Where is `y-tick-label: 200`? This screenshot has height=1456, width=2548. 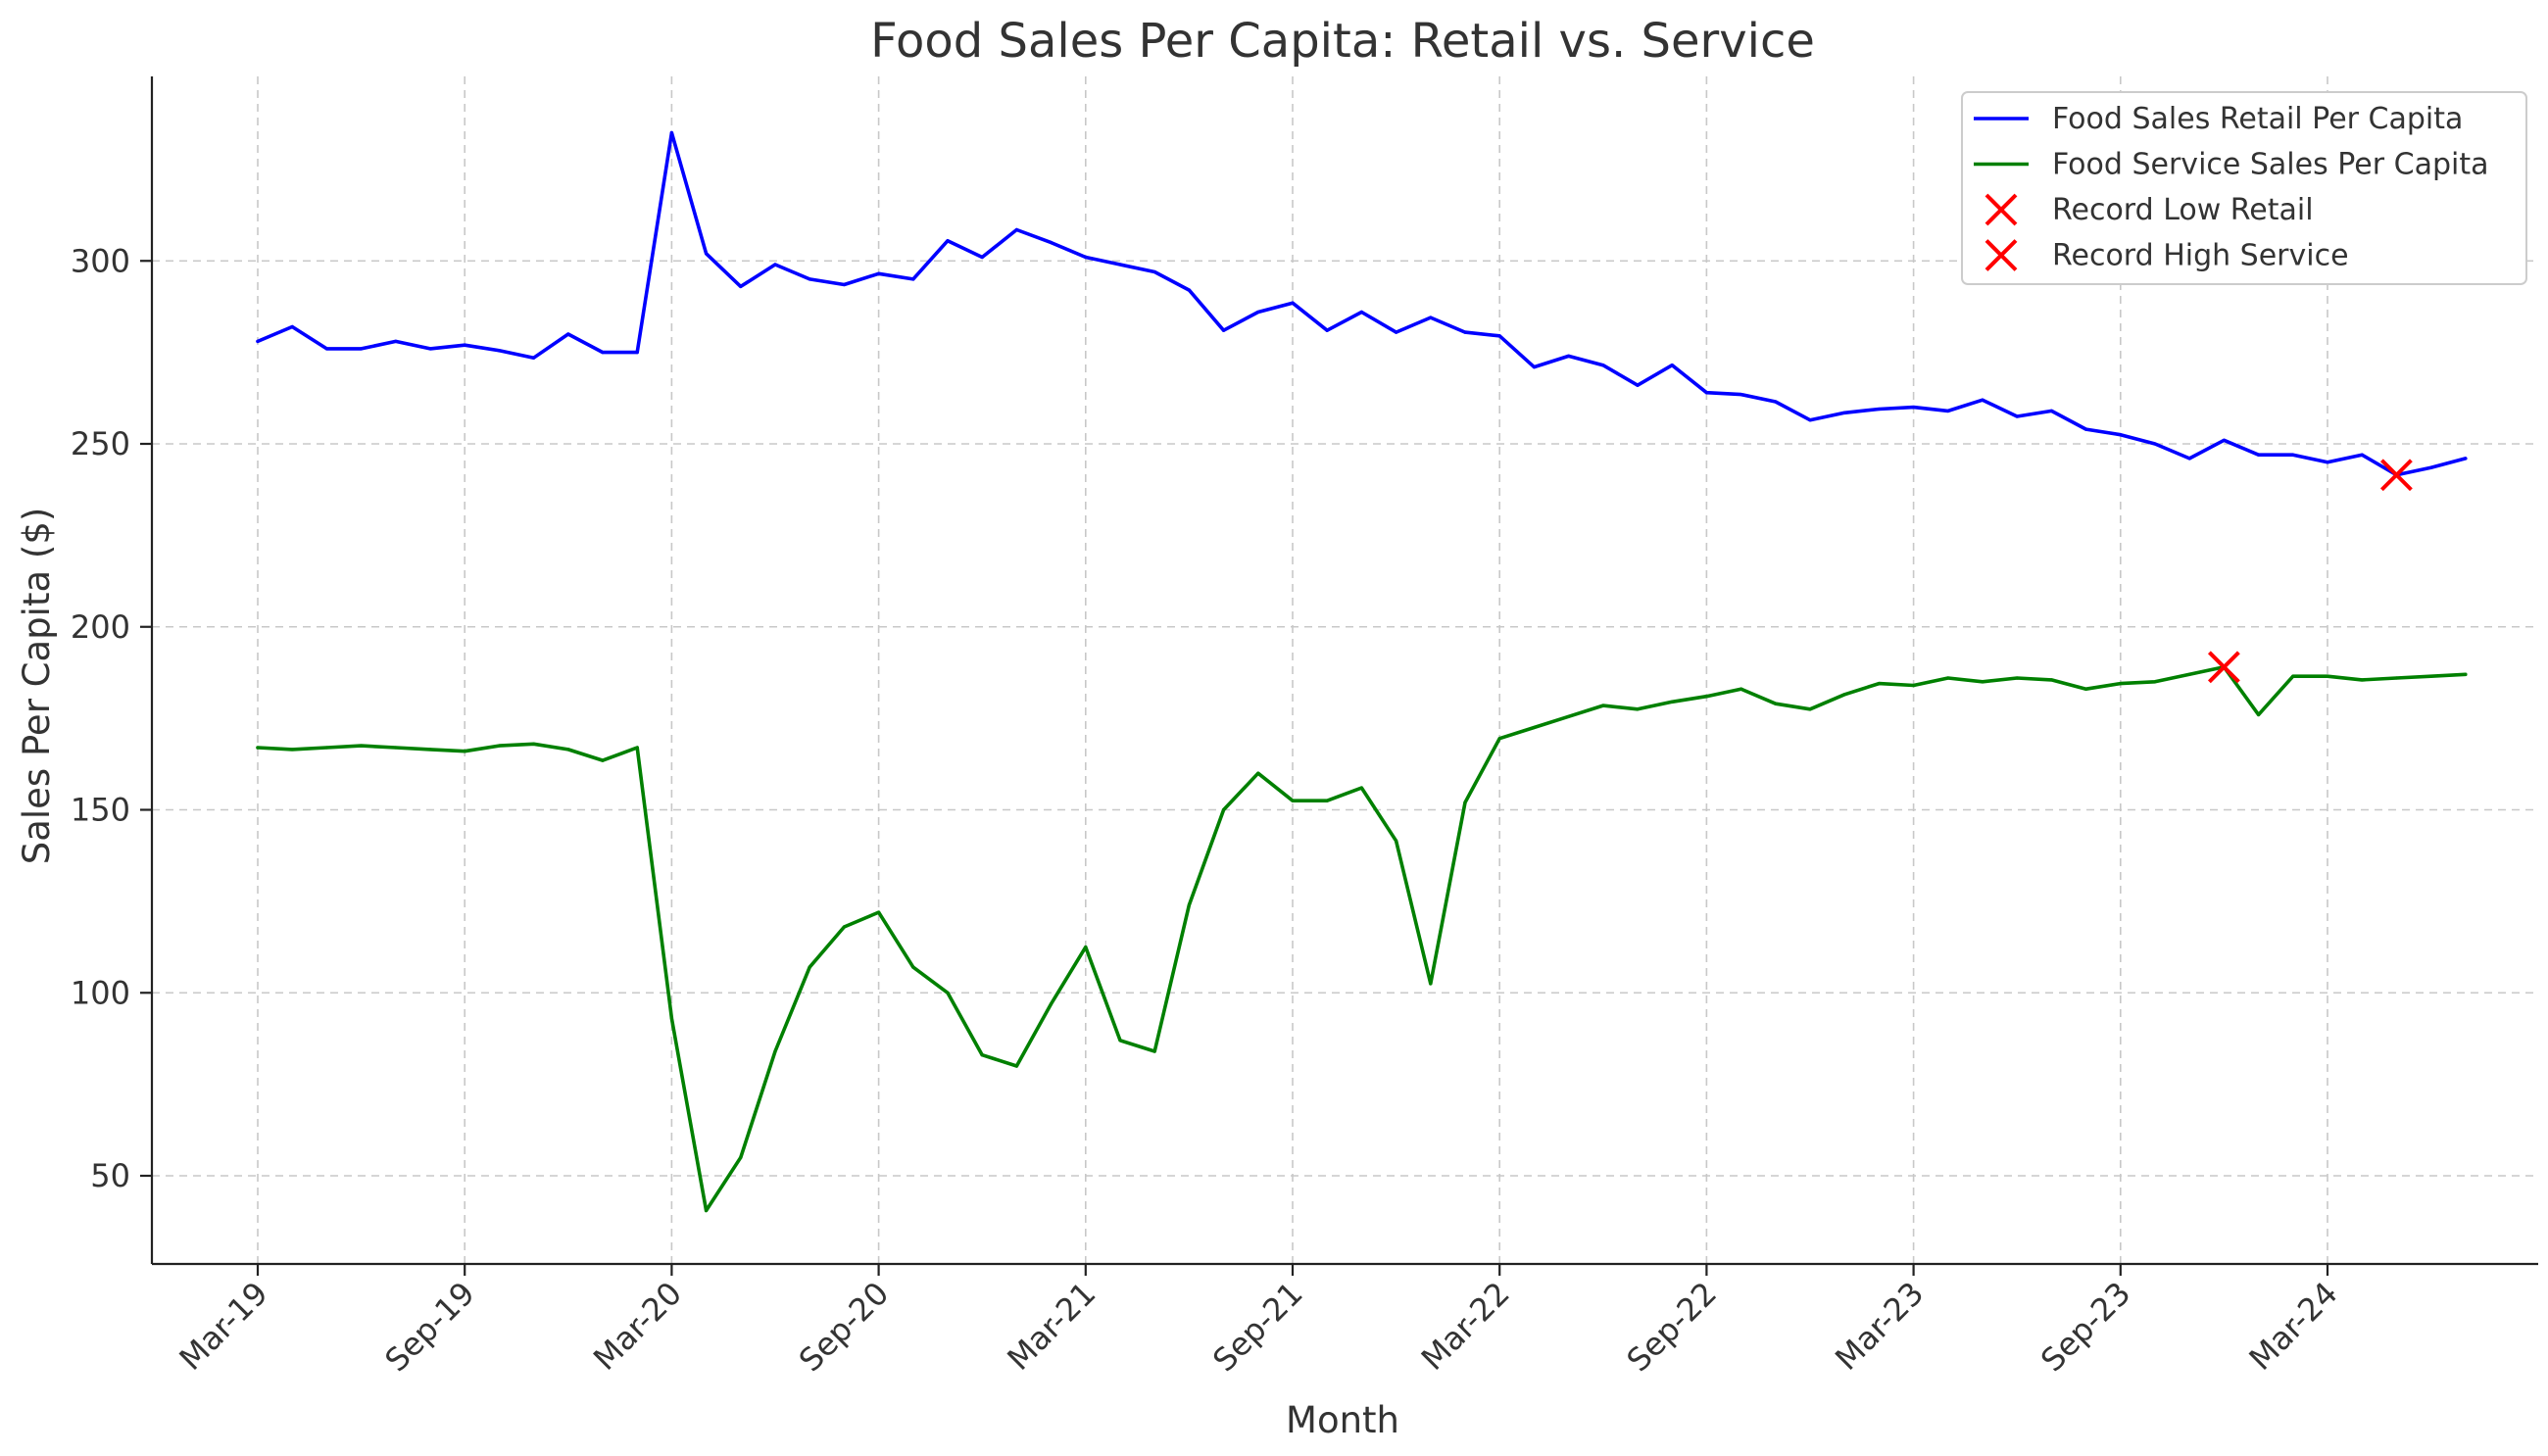
y-tick-label: 200 is located at coordinates (100, 627).